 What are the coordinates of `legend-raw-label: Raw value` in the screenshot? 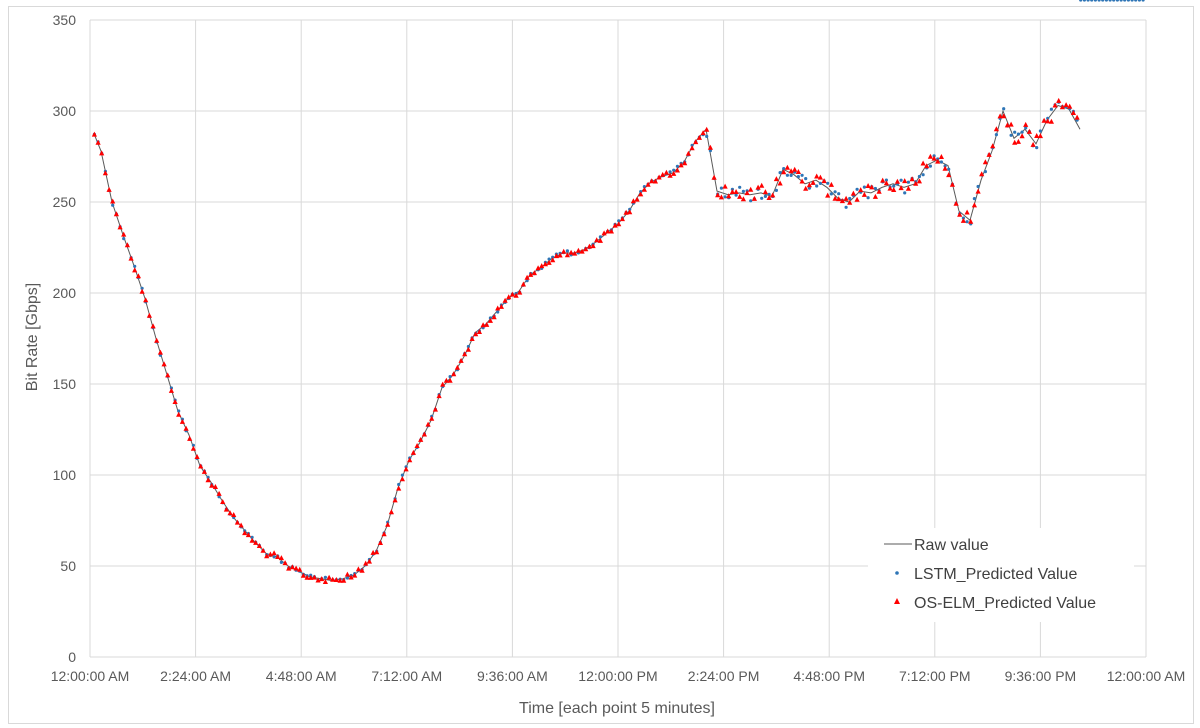 It's located at (951, 545).